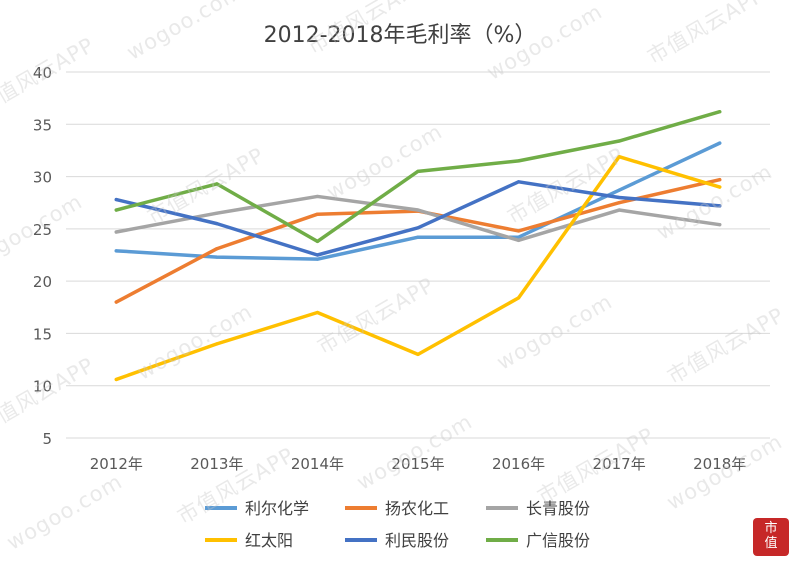 The image size is (800, 563). I want to click on y-tick-label: 30, so click(42, 178).